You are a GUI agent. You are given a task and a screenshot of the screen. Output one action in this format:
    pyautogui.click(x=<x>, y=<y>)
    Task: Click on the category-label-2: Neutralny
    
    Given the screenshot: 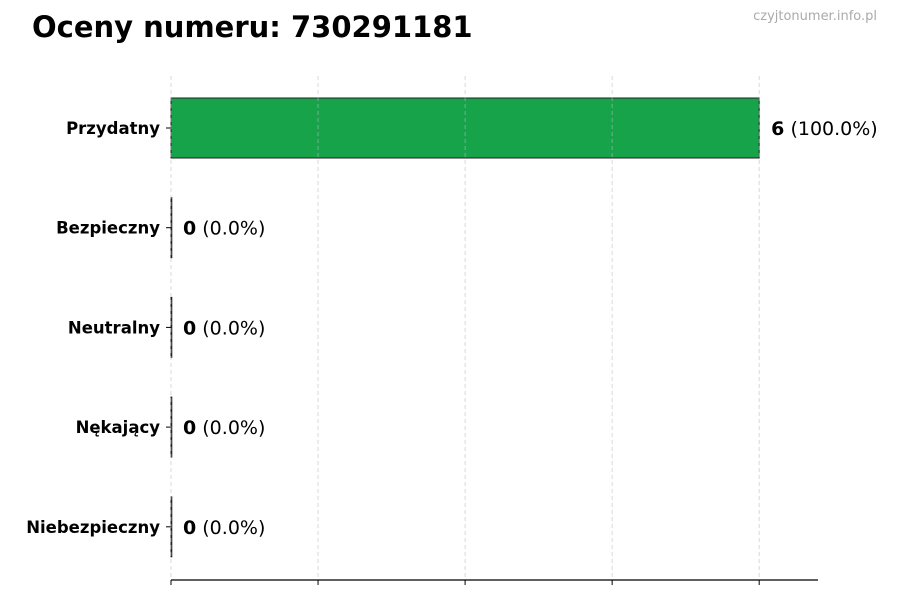 What is the action you would take?
    pyautogui.click(x=114, y=327)
    